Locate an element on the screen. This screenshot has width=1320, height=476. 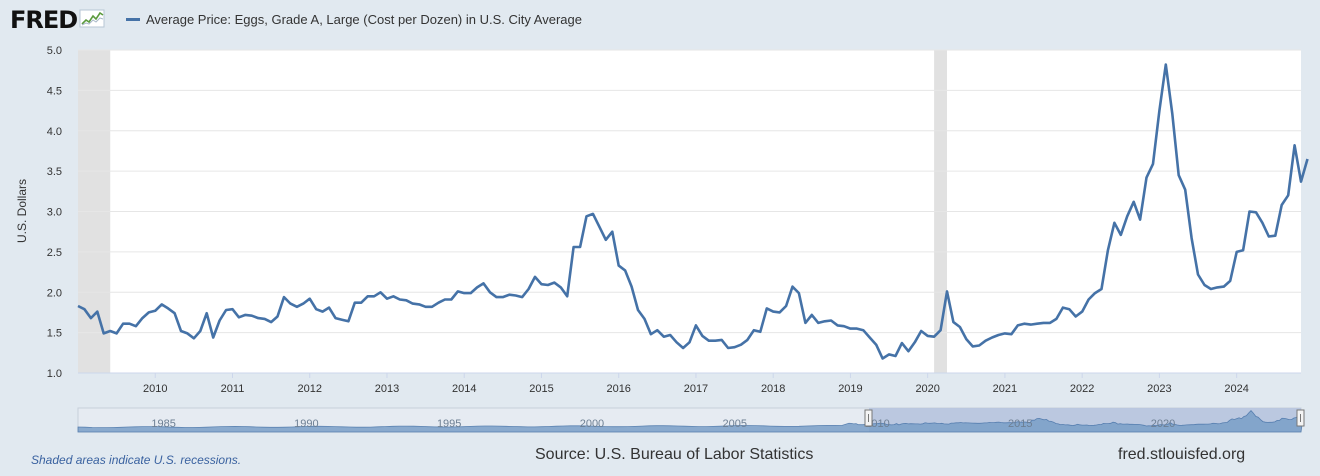
x-tick-label: 2024 is located at coordinates (1236, 389).